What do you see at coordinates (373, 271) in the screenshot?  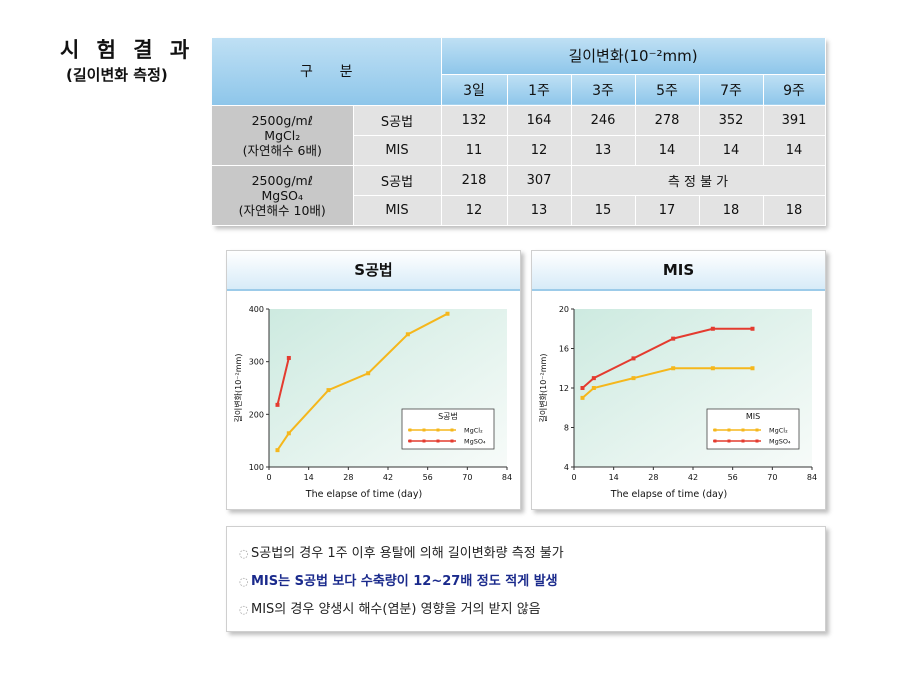 I see `chart-title: S공법` at bounding box center [373, 271].